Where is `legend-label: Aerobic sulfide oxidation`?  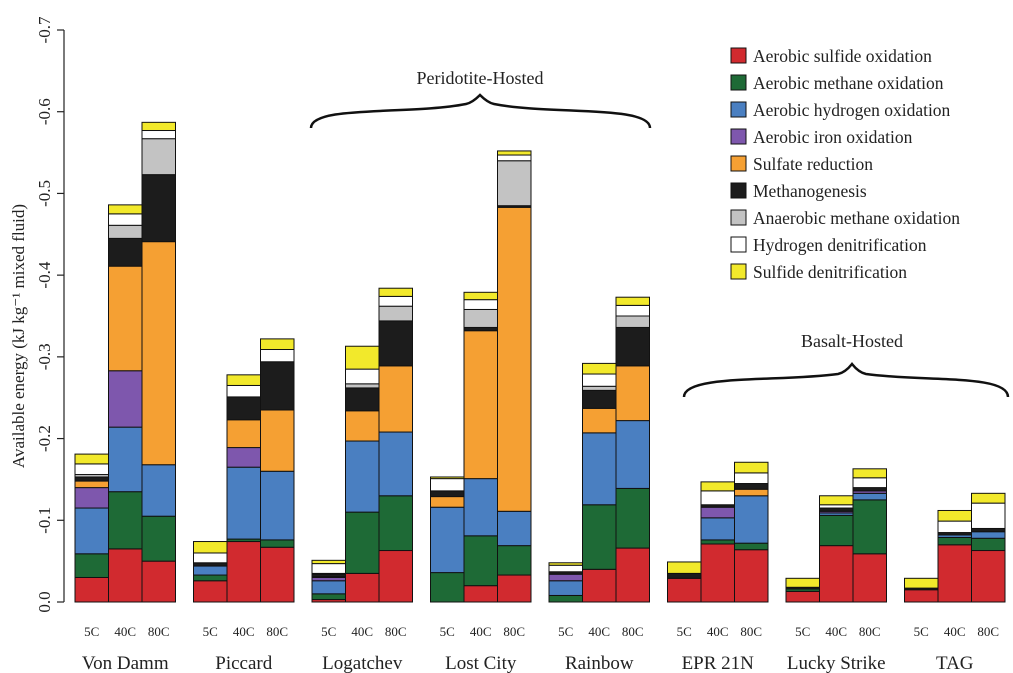 legend-label: Aerobic sulfide oxidation is located at coordinates (842, 56).